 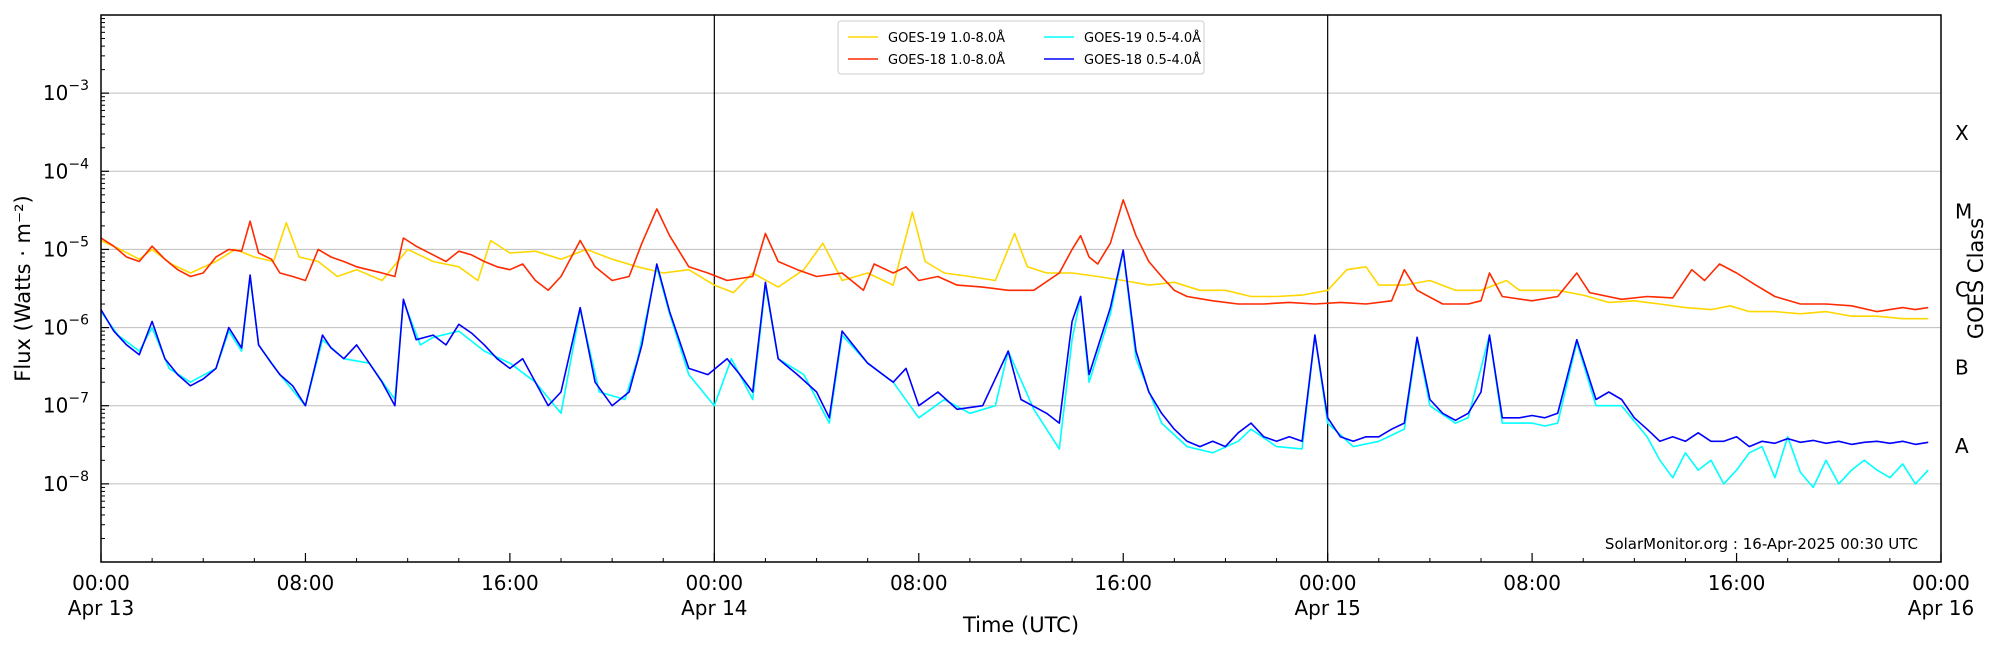 What do you see at coordinates (946, 38) in the screenshot?
I see `legend-label: GOES-19 1.0-8.0Å` at bounding box center [946, 38].